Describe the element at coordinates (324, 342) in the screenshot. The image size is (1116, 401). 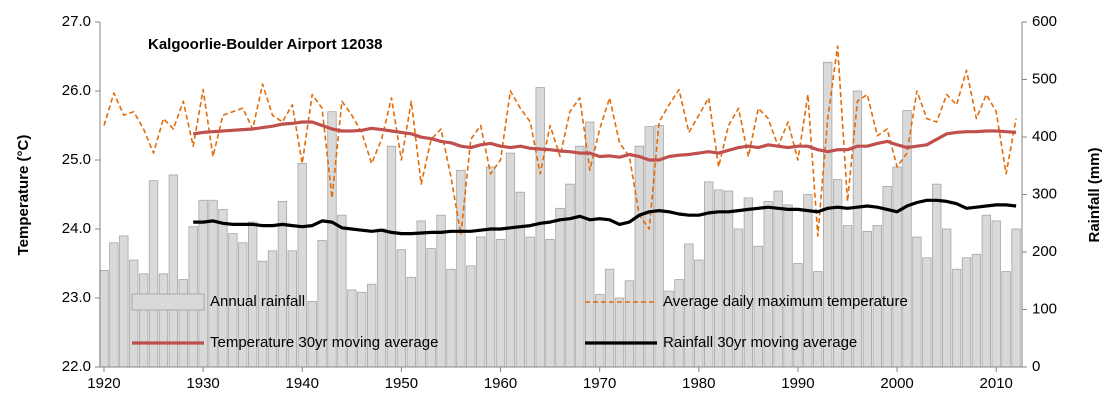
I see `legend-label: Temperature 30yr moving average` at that location.